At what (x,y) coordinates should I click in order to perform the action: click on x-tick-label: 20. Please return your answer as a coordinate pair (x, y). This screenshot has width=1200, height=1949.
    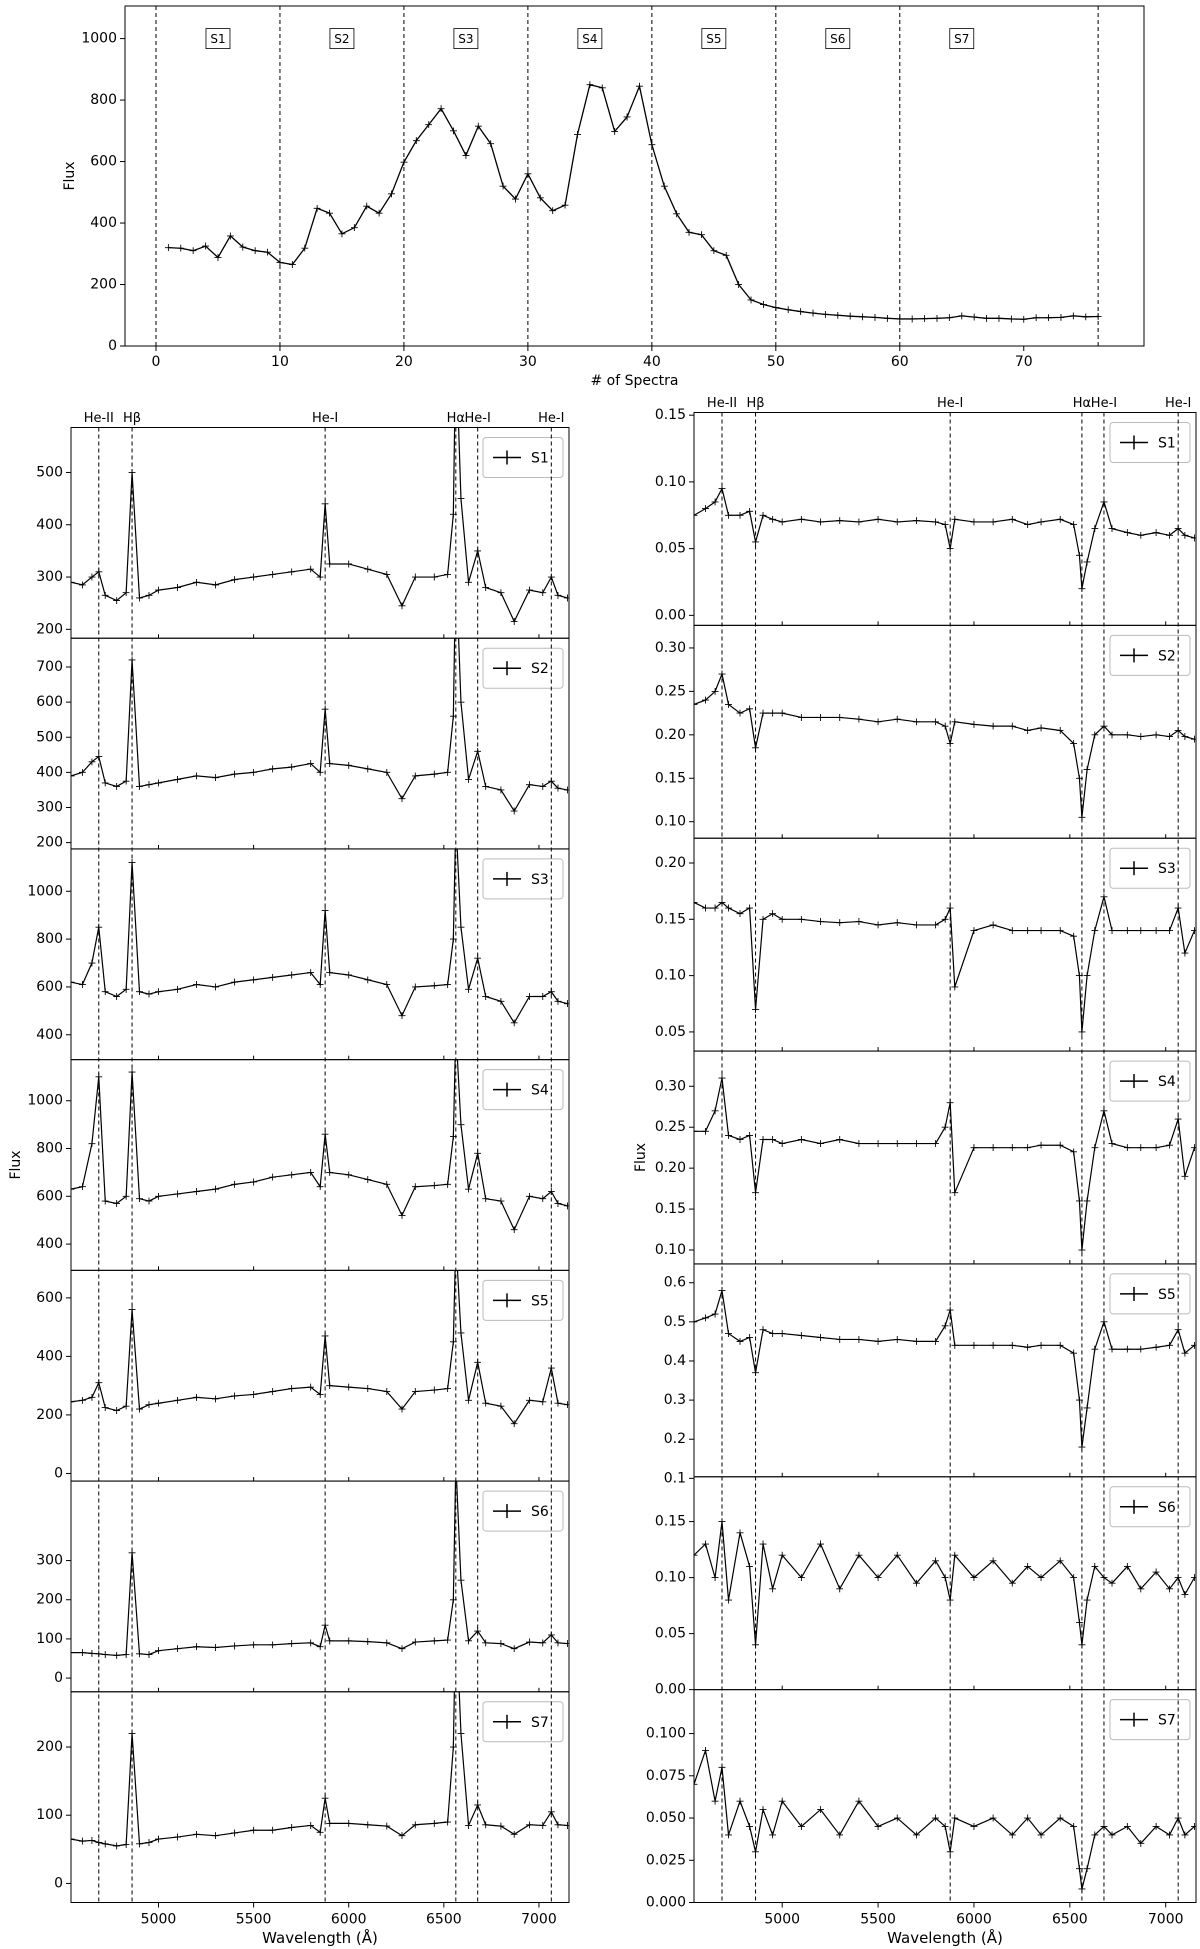
    Looking at the image, I should click on (404, 362).